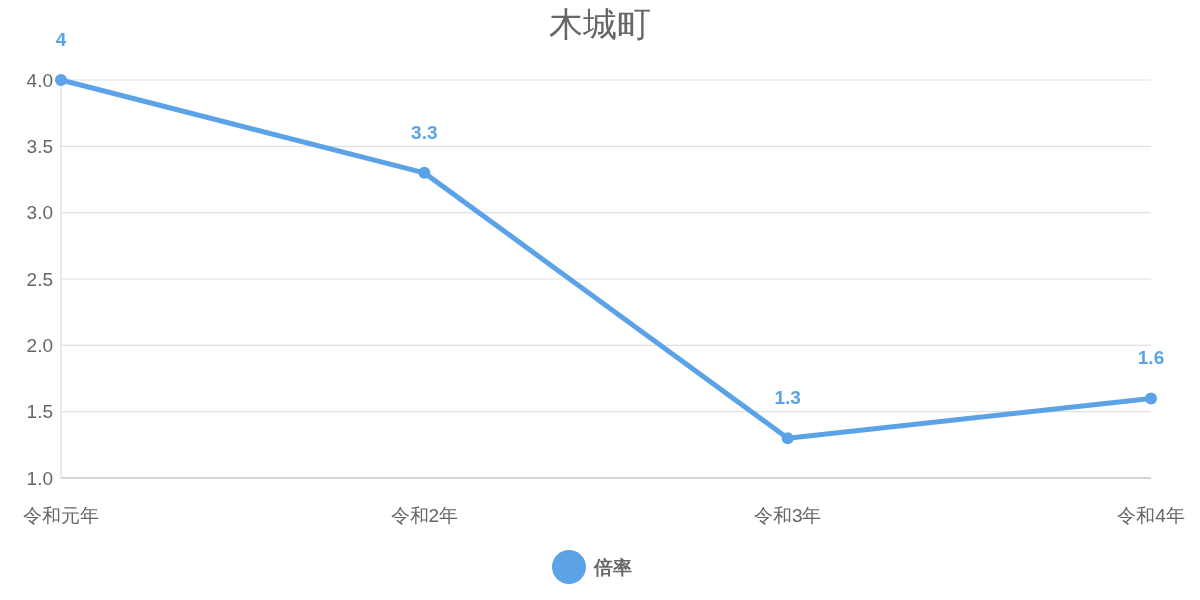 The height and width of the screenshot is (600, 1200). What do you see at coordinates (787, 515) in the screenshot?
I see `x-tick-label: 令和3年` at bounding box center [787, 515].